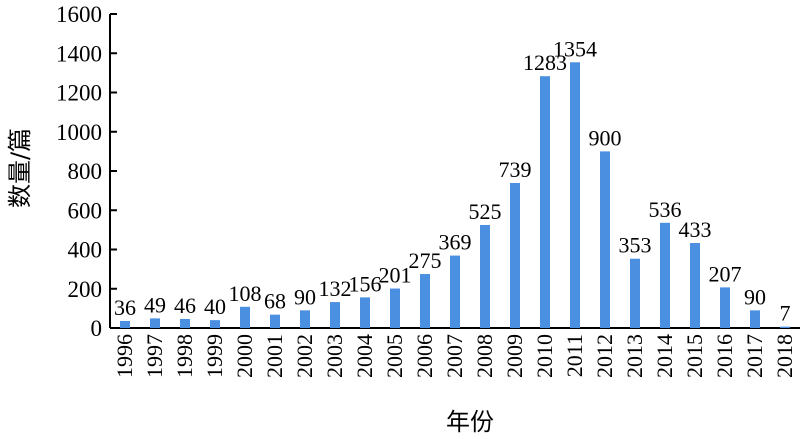  I want to click on y-tick-label: 1000, so click(79, 132).